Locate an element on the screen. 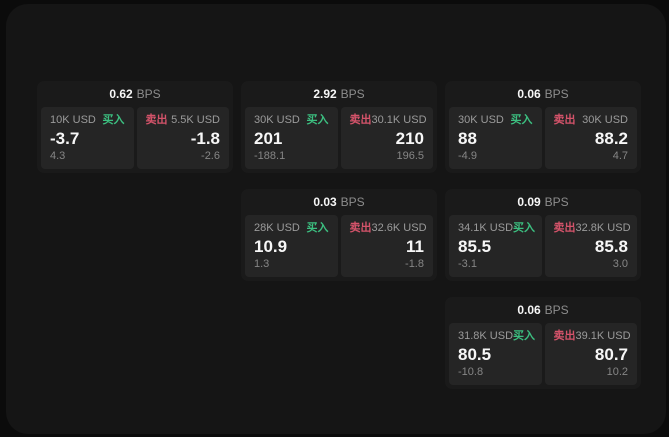 Image resolution: width=669 pixels, height=437 pixels. buy-delta: -188.1 is located at coordinates (270, 156).